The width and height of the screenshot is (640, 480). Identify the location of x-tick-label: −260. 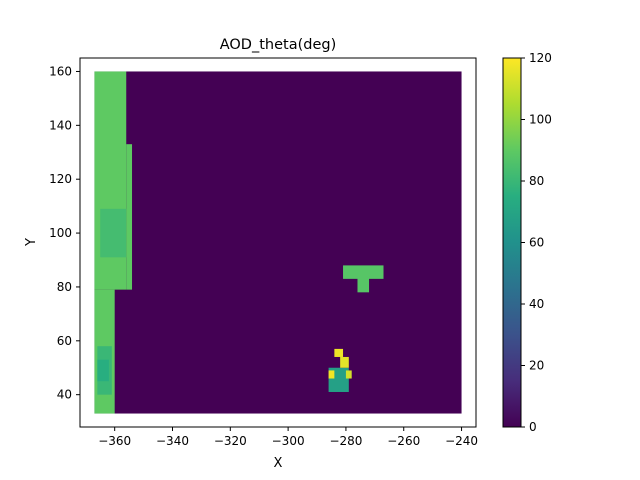
(403, 441).